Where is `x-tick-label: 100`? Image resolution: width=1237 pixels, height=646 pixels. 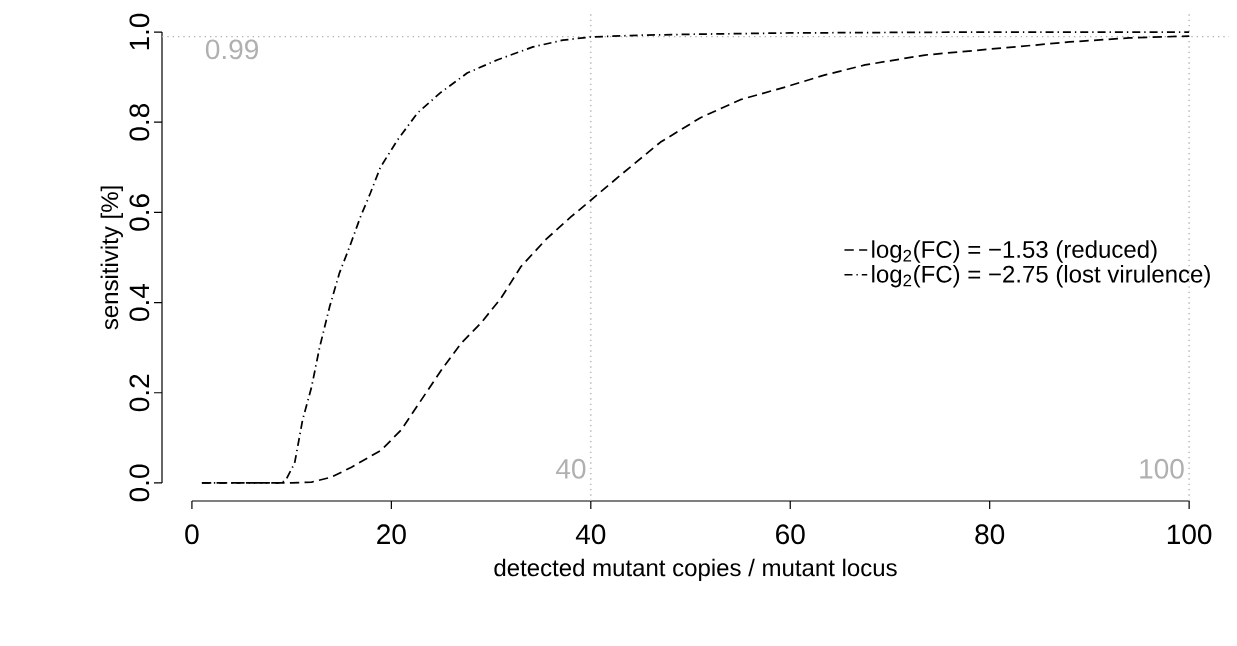
x-tick-label: 100 is located at coordinates (1189, 534).